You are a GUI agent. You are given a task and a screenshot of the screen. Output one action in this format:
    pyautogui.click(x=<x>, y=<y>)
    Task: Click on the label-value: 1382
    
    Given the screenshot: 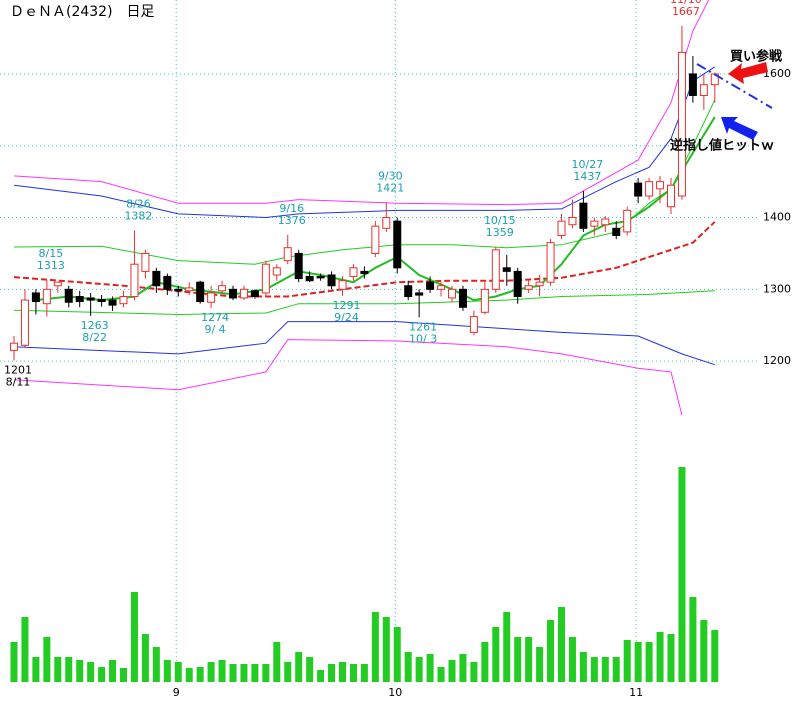 What is the action you would take?
    pyautogui.click(x=138, y=215)
    